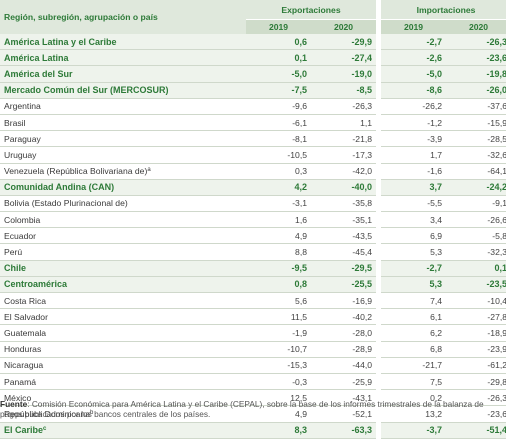 The height and width of the screenshot is (439, 506). Describe the element at coordinates (59, 187) in the screenshot. I see `row-label: Comunidad Andina (CAN)` at that location.